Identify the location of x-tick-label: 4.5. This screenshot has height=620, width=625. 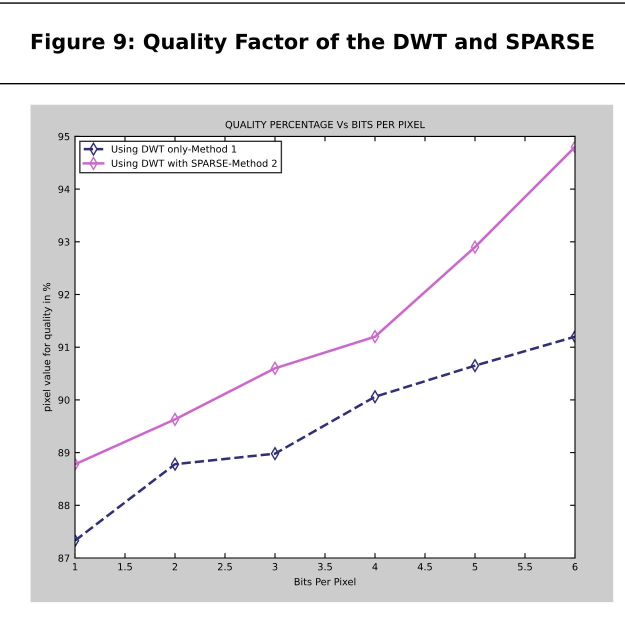
(425, 566).